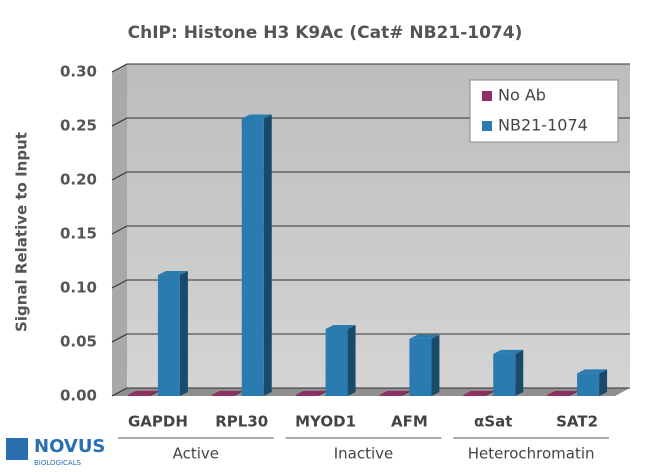  Describe the element at coordinates (544, 111) in the screenshot. I see `legend-box` at that location.